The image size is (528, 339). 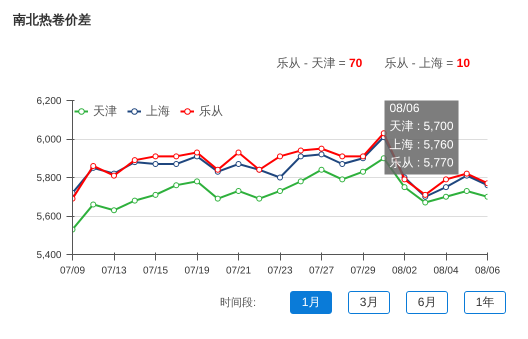 I want to click on x-tick-label: 08/02, so click(x=405, y=271).